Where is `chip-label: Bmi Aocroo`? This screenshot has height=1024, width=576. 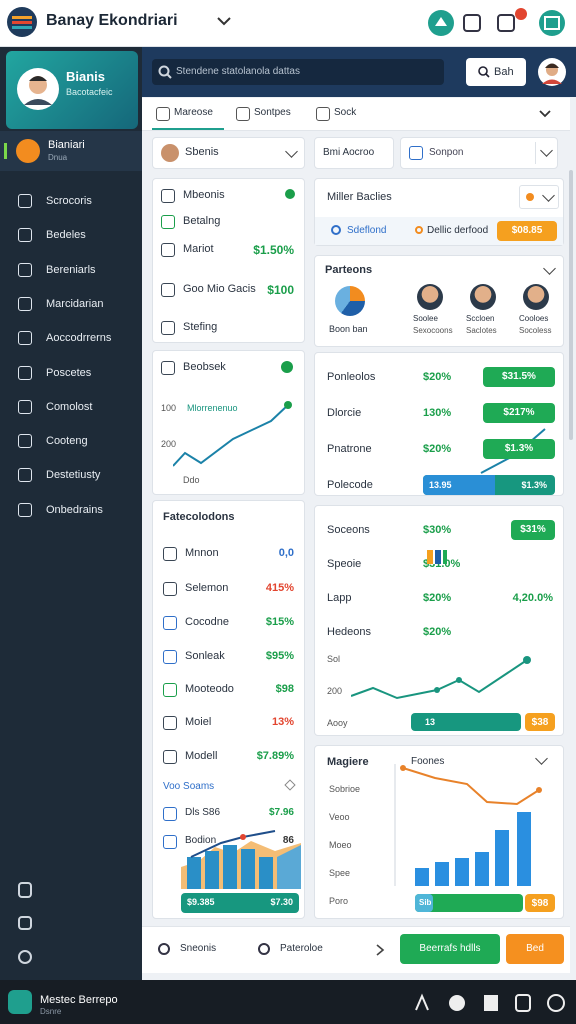 chip-label: Bmi Aocroo is located at coordinates (349, 152).